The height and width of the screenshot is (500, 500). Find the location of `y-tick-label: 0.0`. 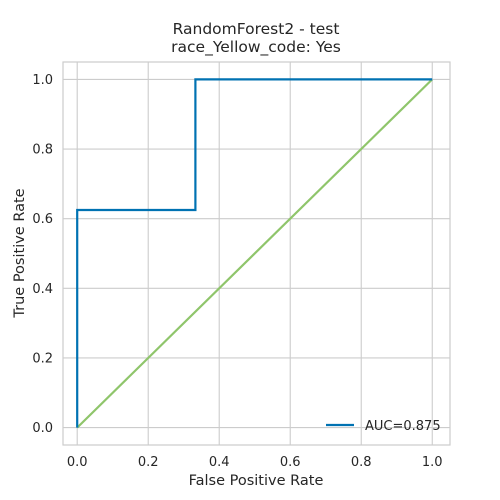

y-tick-label: 0.0 is located at coordinates (42, 428).